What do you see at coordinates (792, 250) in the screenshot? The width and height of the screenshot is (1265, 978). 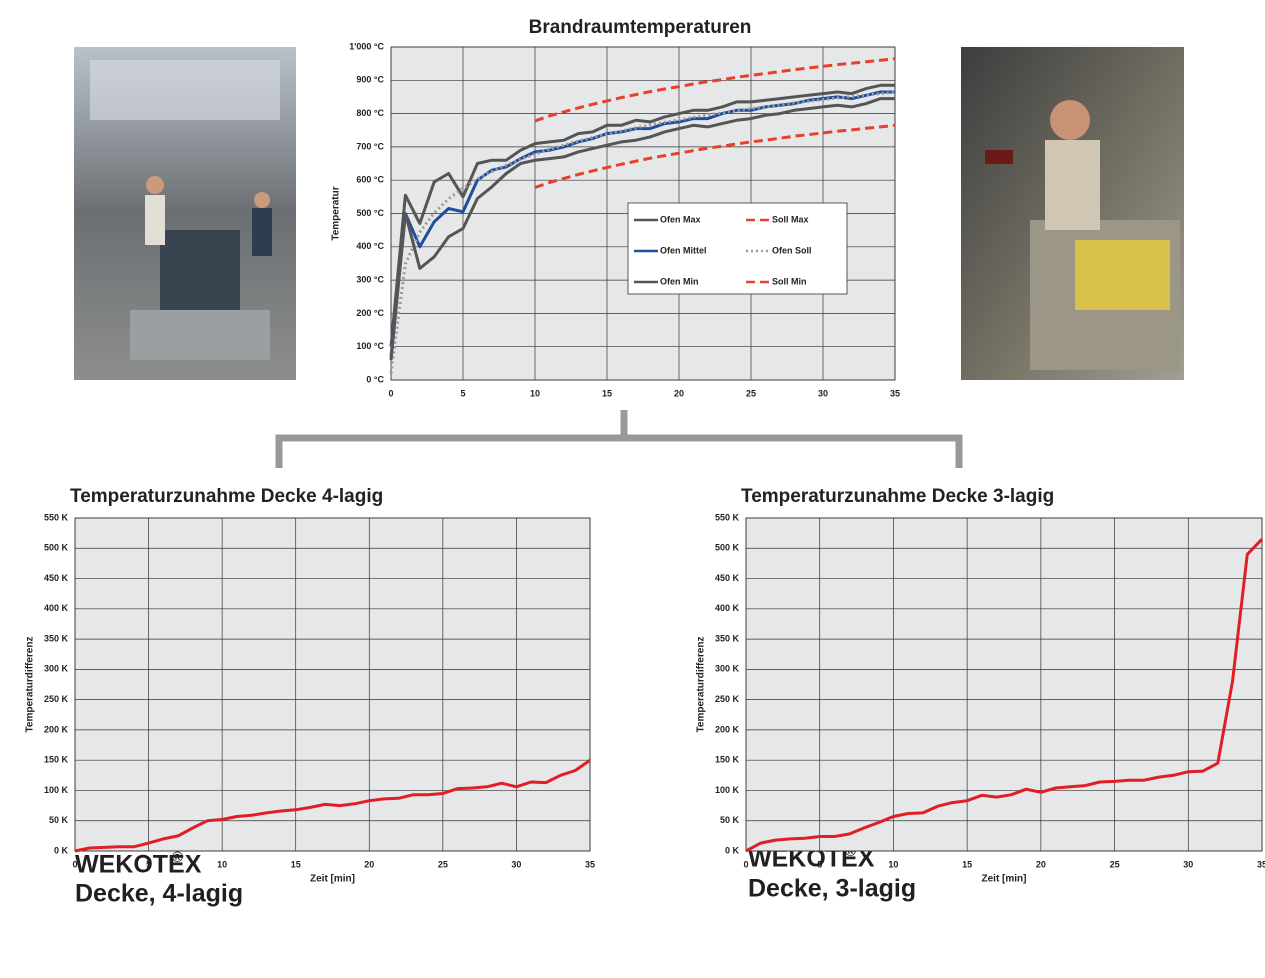 I see `legend-label: Ofen Soll` at bounding box center [792, 250].